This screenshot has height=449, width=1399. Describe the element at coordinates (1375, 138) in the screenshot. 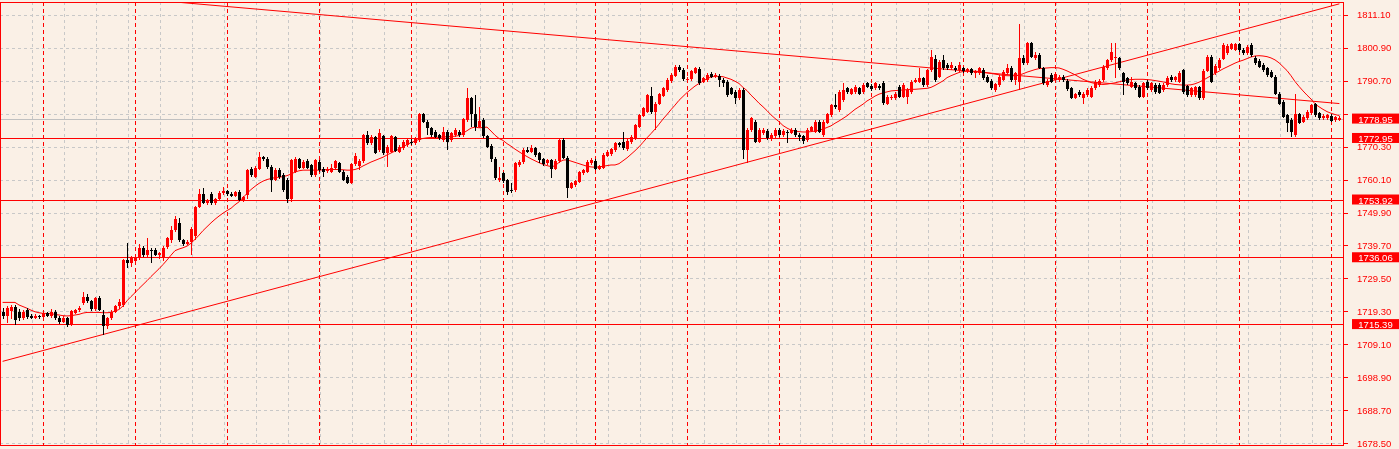

I see `ref-line-label: 1772.95` at that location.